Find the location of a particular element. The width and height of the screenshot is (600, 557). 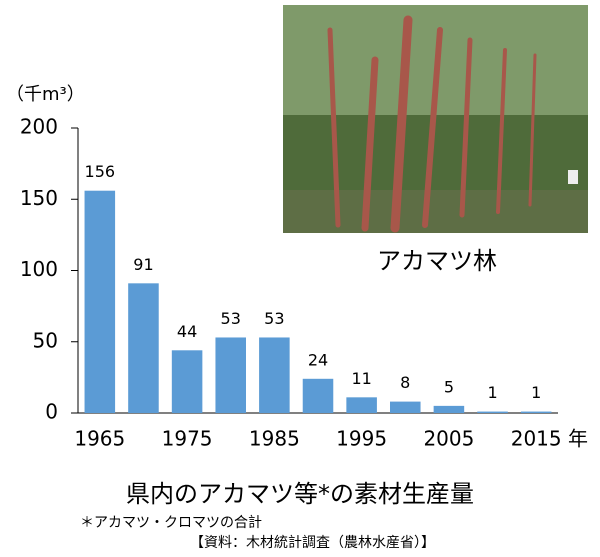

x-tick-label: 1995 is located at coordinates (361, 439).